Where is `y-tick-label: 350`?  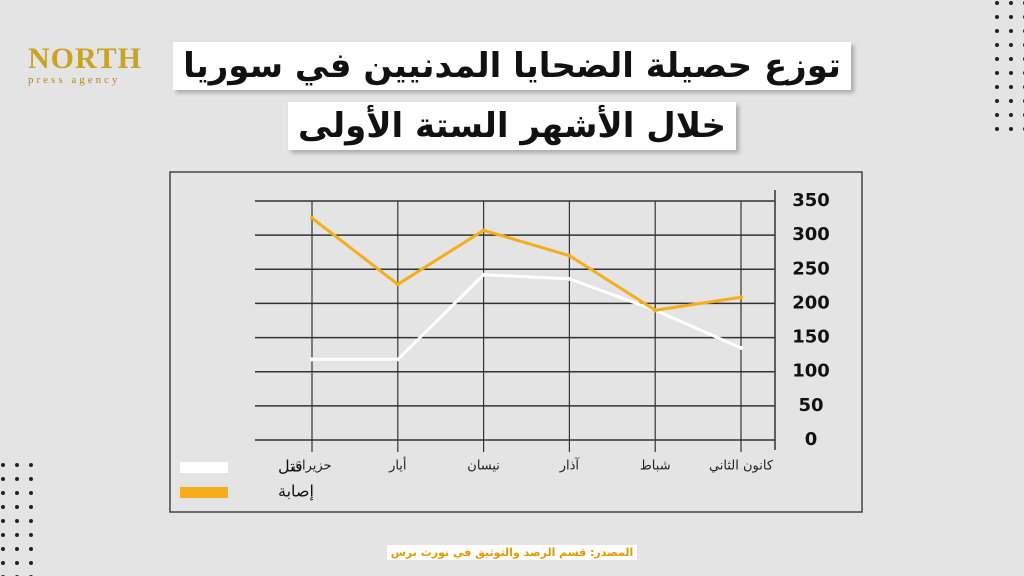 y-tick-label: 350 is located at coordinates (811, 200).